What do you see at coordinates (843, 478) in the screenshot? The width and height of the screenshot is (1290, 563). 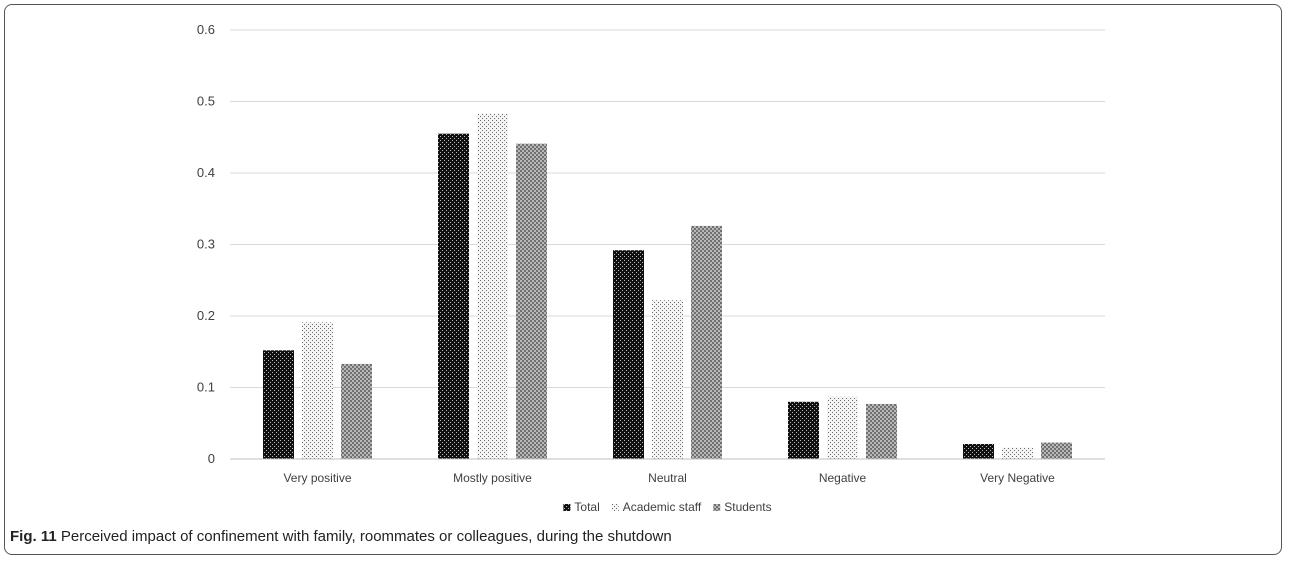 I see `x-category-label: Negative` at bounding box center [843, 478].